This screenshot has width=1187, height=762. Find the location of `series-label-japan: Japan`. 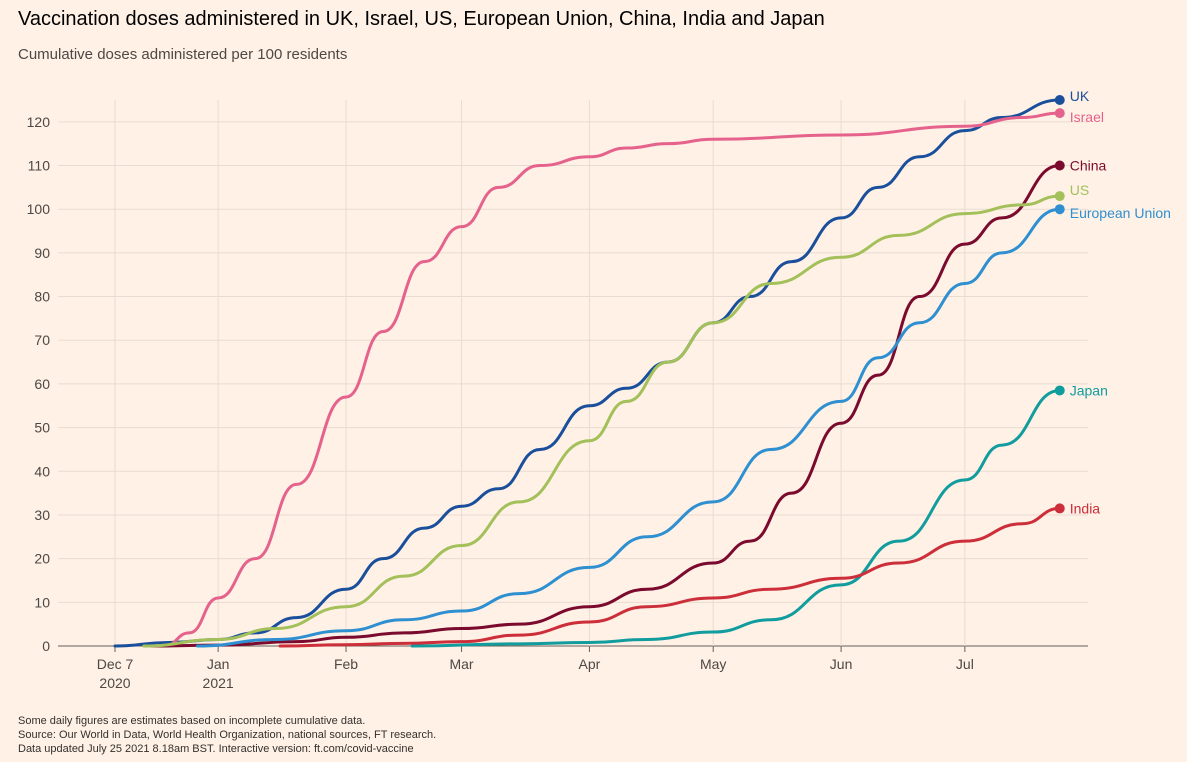

series-label-japan: Japan is located at coordinates (1089, 390).